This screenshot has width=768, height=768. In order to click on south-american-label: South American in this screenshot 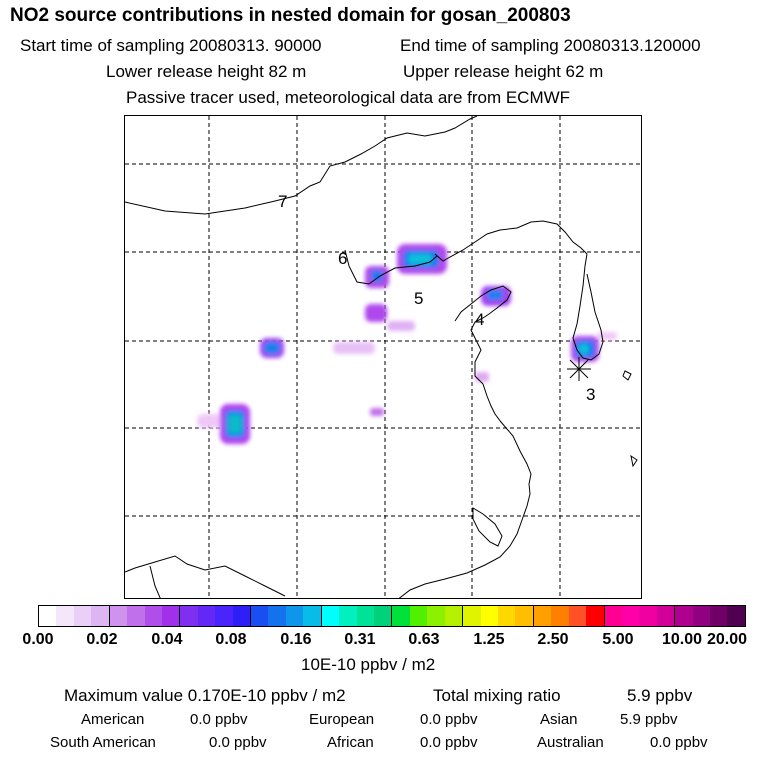, I will do `click(103, 742)`.